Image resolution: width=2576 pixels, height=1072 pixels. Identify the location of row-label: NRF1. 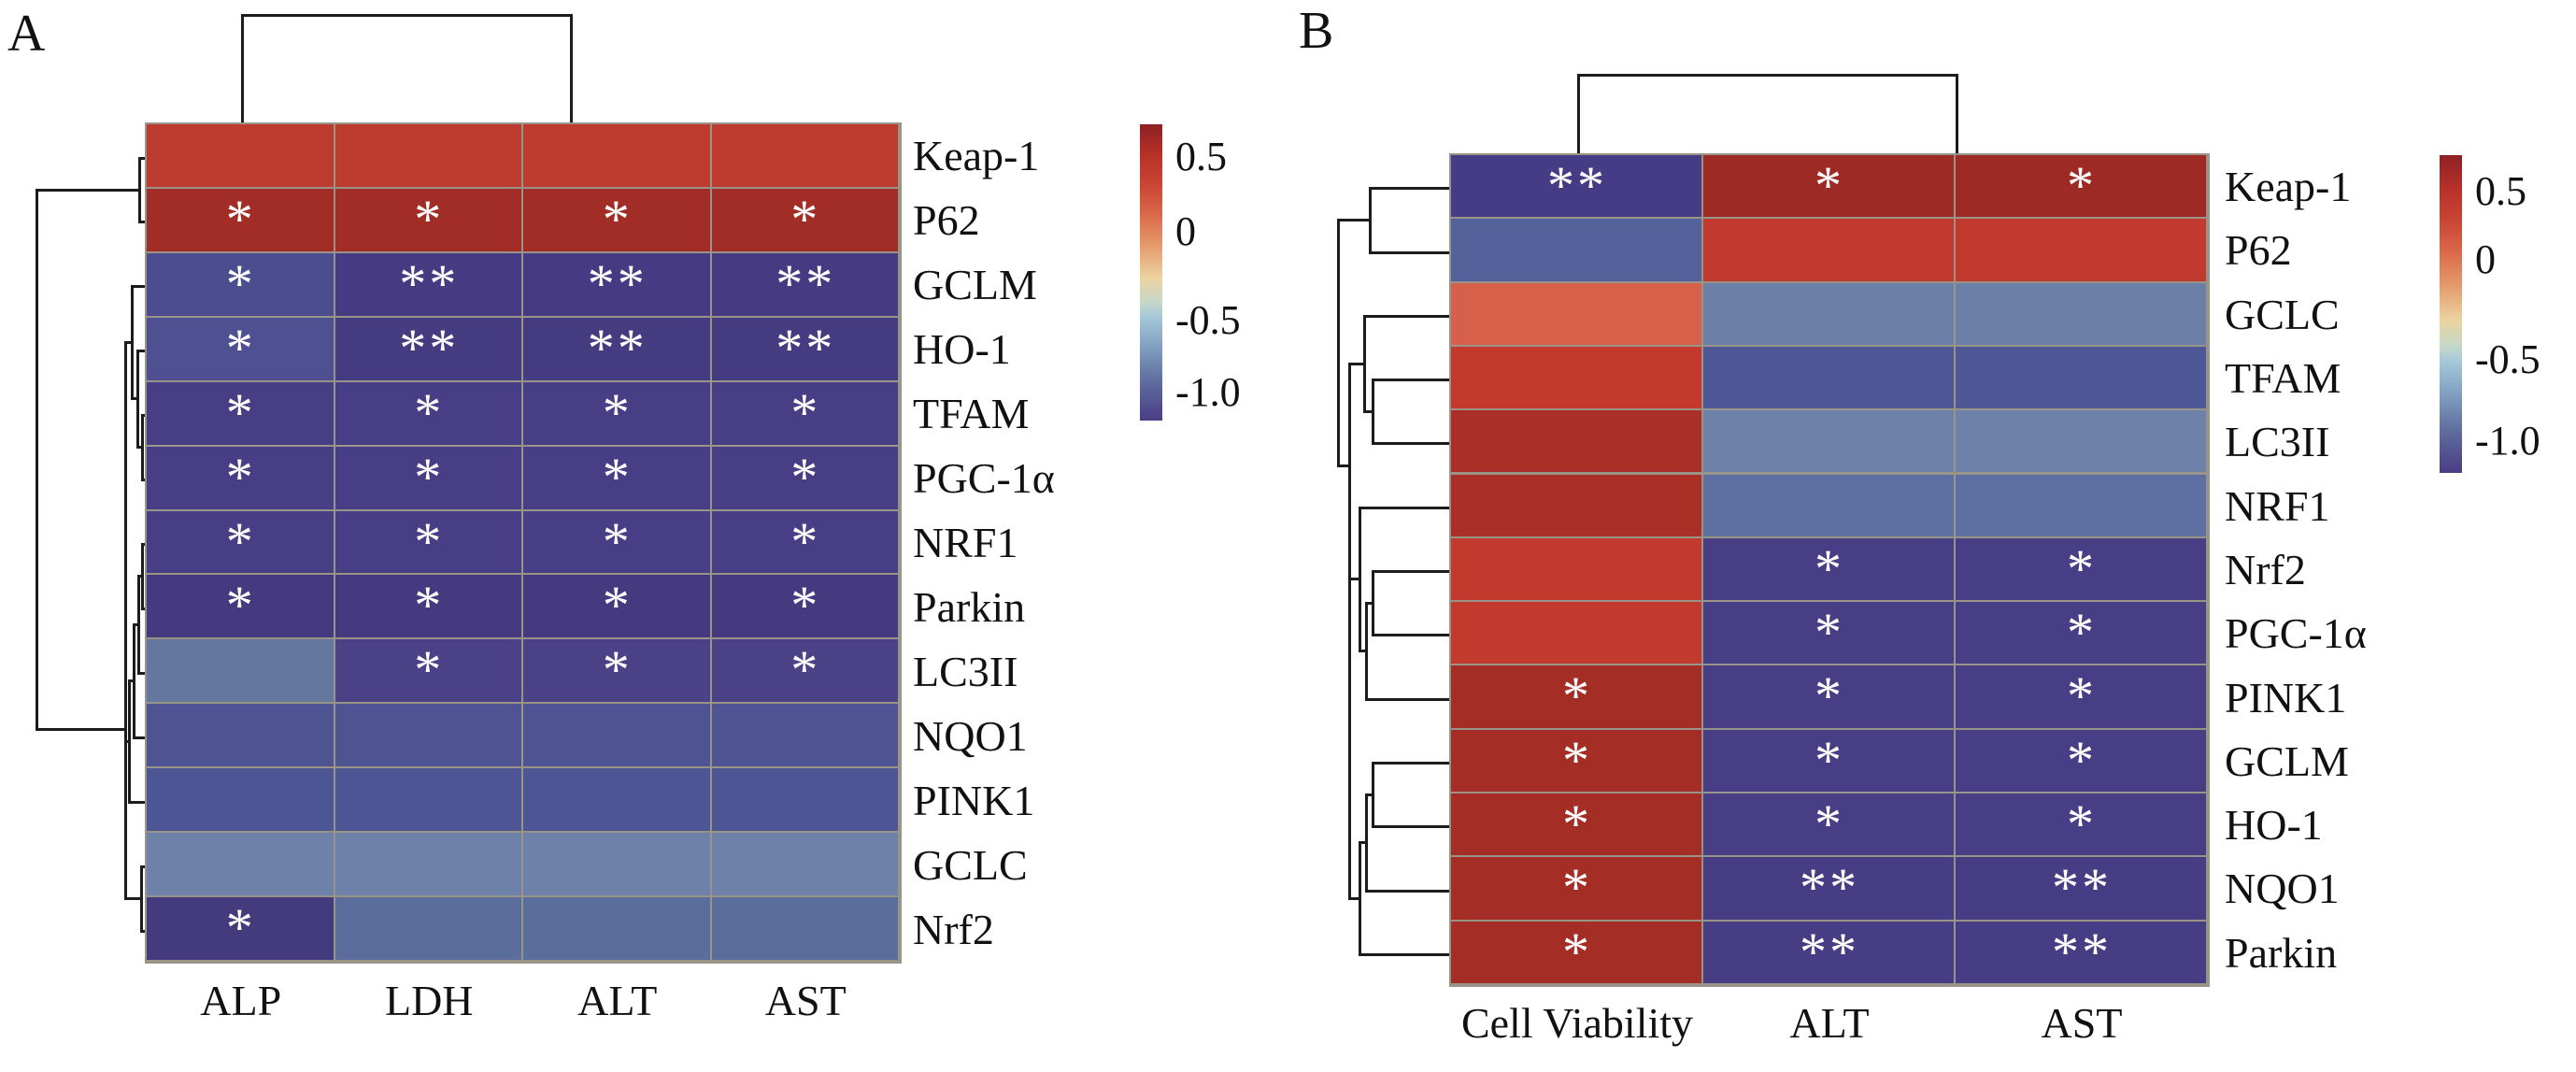
(2277, 505).